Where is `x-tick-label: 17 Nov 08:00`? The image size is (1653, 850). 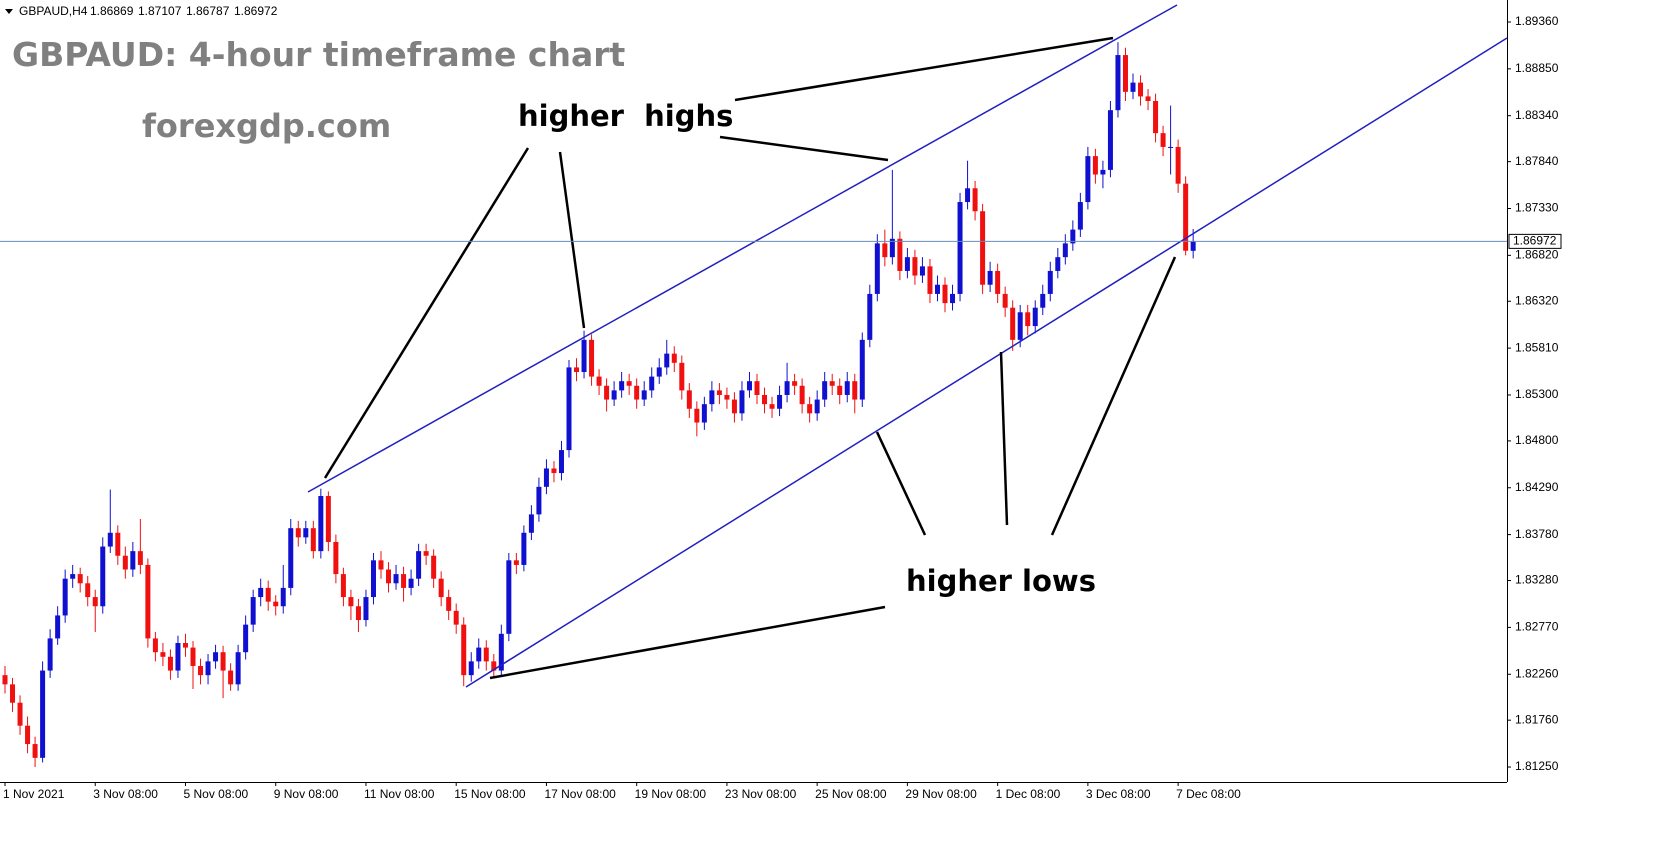 x-tick-label: 17 Nov 08:00 is located at coordinates (580, 794).